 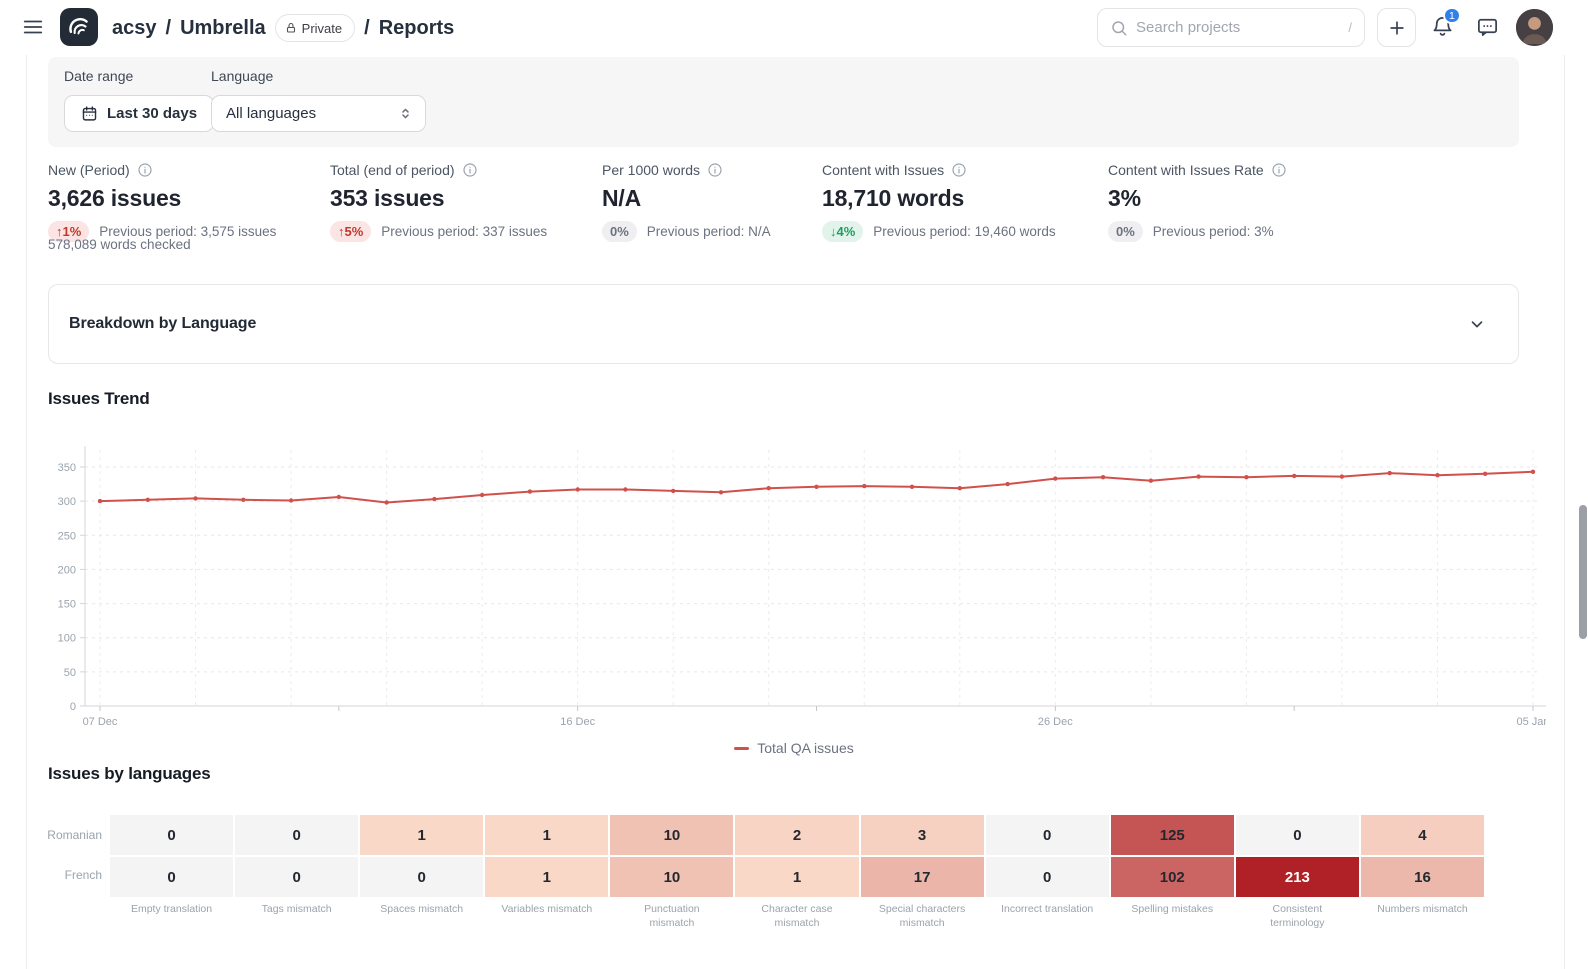 I want to click on heatmap-column-label: Character case mismatch, so click(x=797, y=916).